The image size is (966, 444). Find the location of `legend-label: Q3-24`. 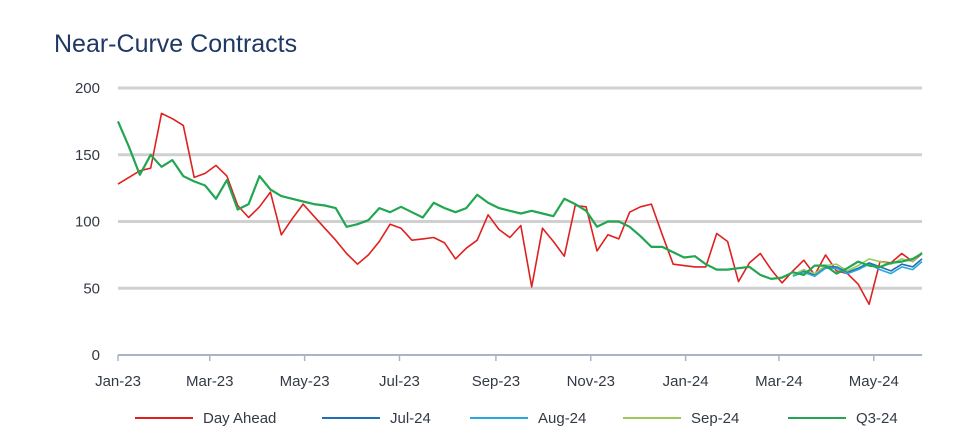

legend-label: Q3-24 is located at coordinates (877, 418).